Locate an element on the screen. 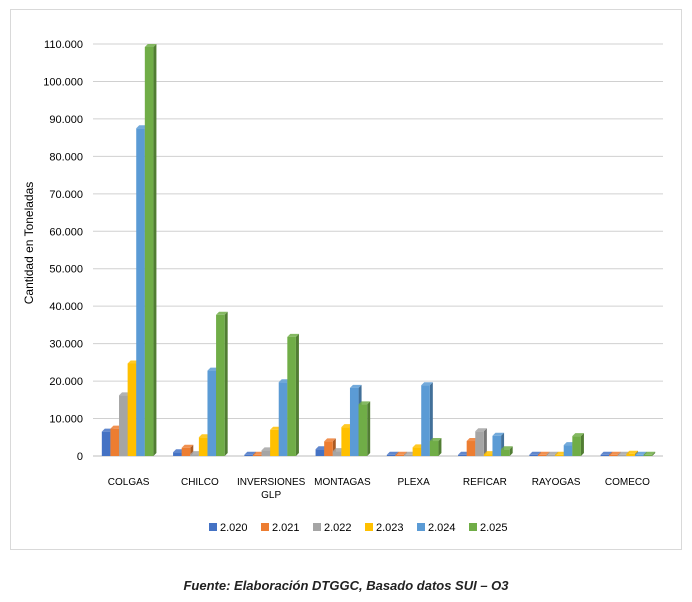  legend: 2.020 2.021 2.022 2.023 2.024 2.025 is located at coordinates (358, 528).